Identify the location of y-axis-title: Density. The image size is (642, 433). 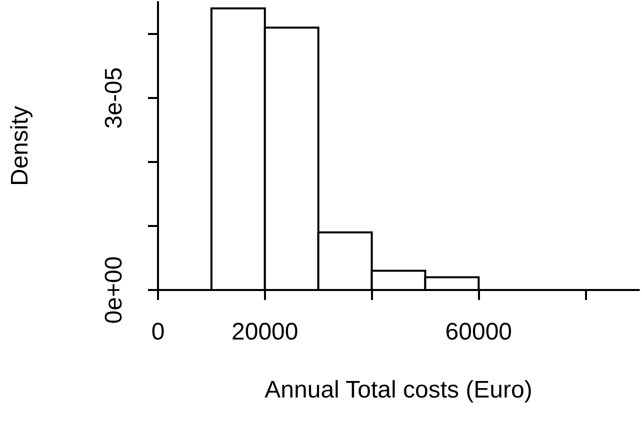
(20, 146).